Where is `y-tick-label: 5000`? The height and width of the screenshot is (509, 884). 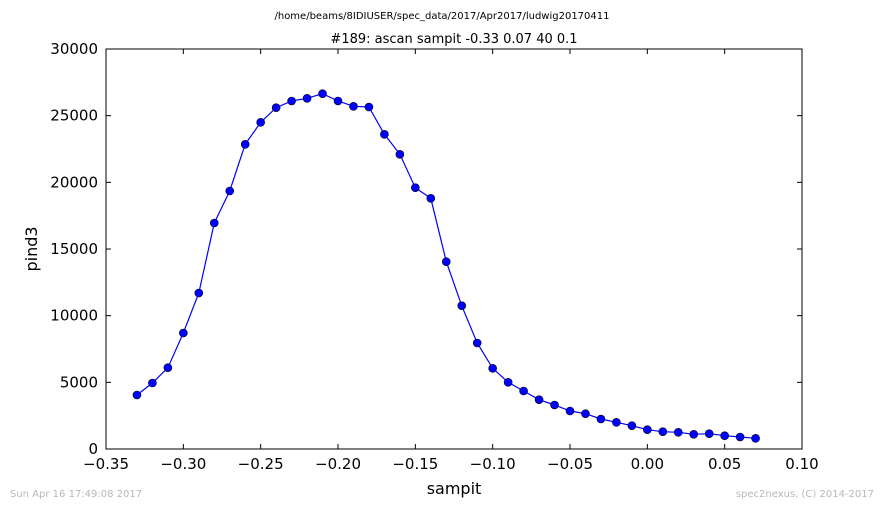 y-tick-label: 5000 is located at coordinates (79, 382).